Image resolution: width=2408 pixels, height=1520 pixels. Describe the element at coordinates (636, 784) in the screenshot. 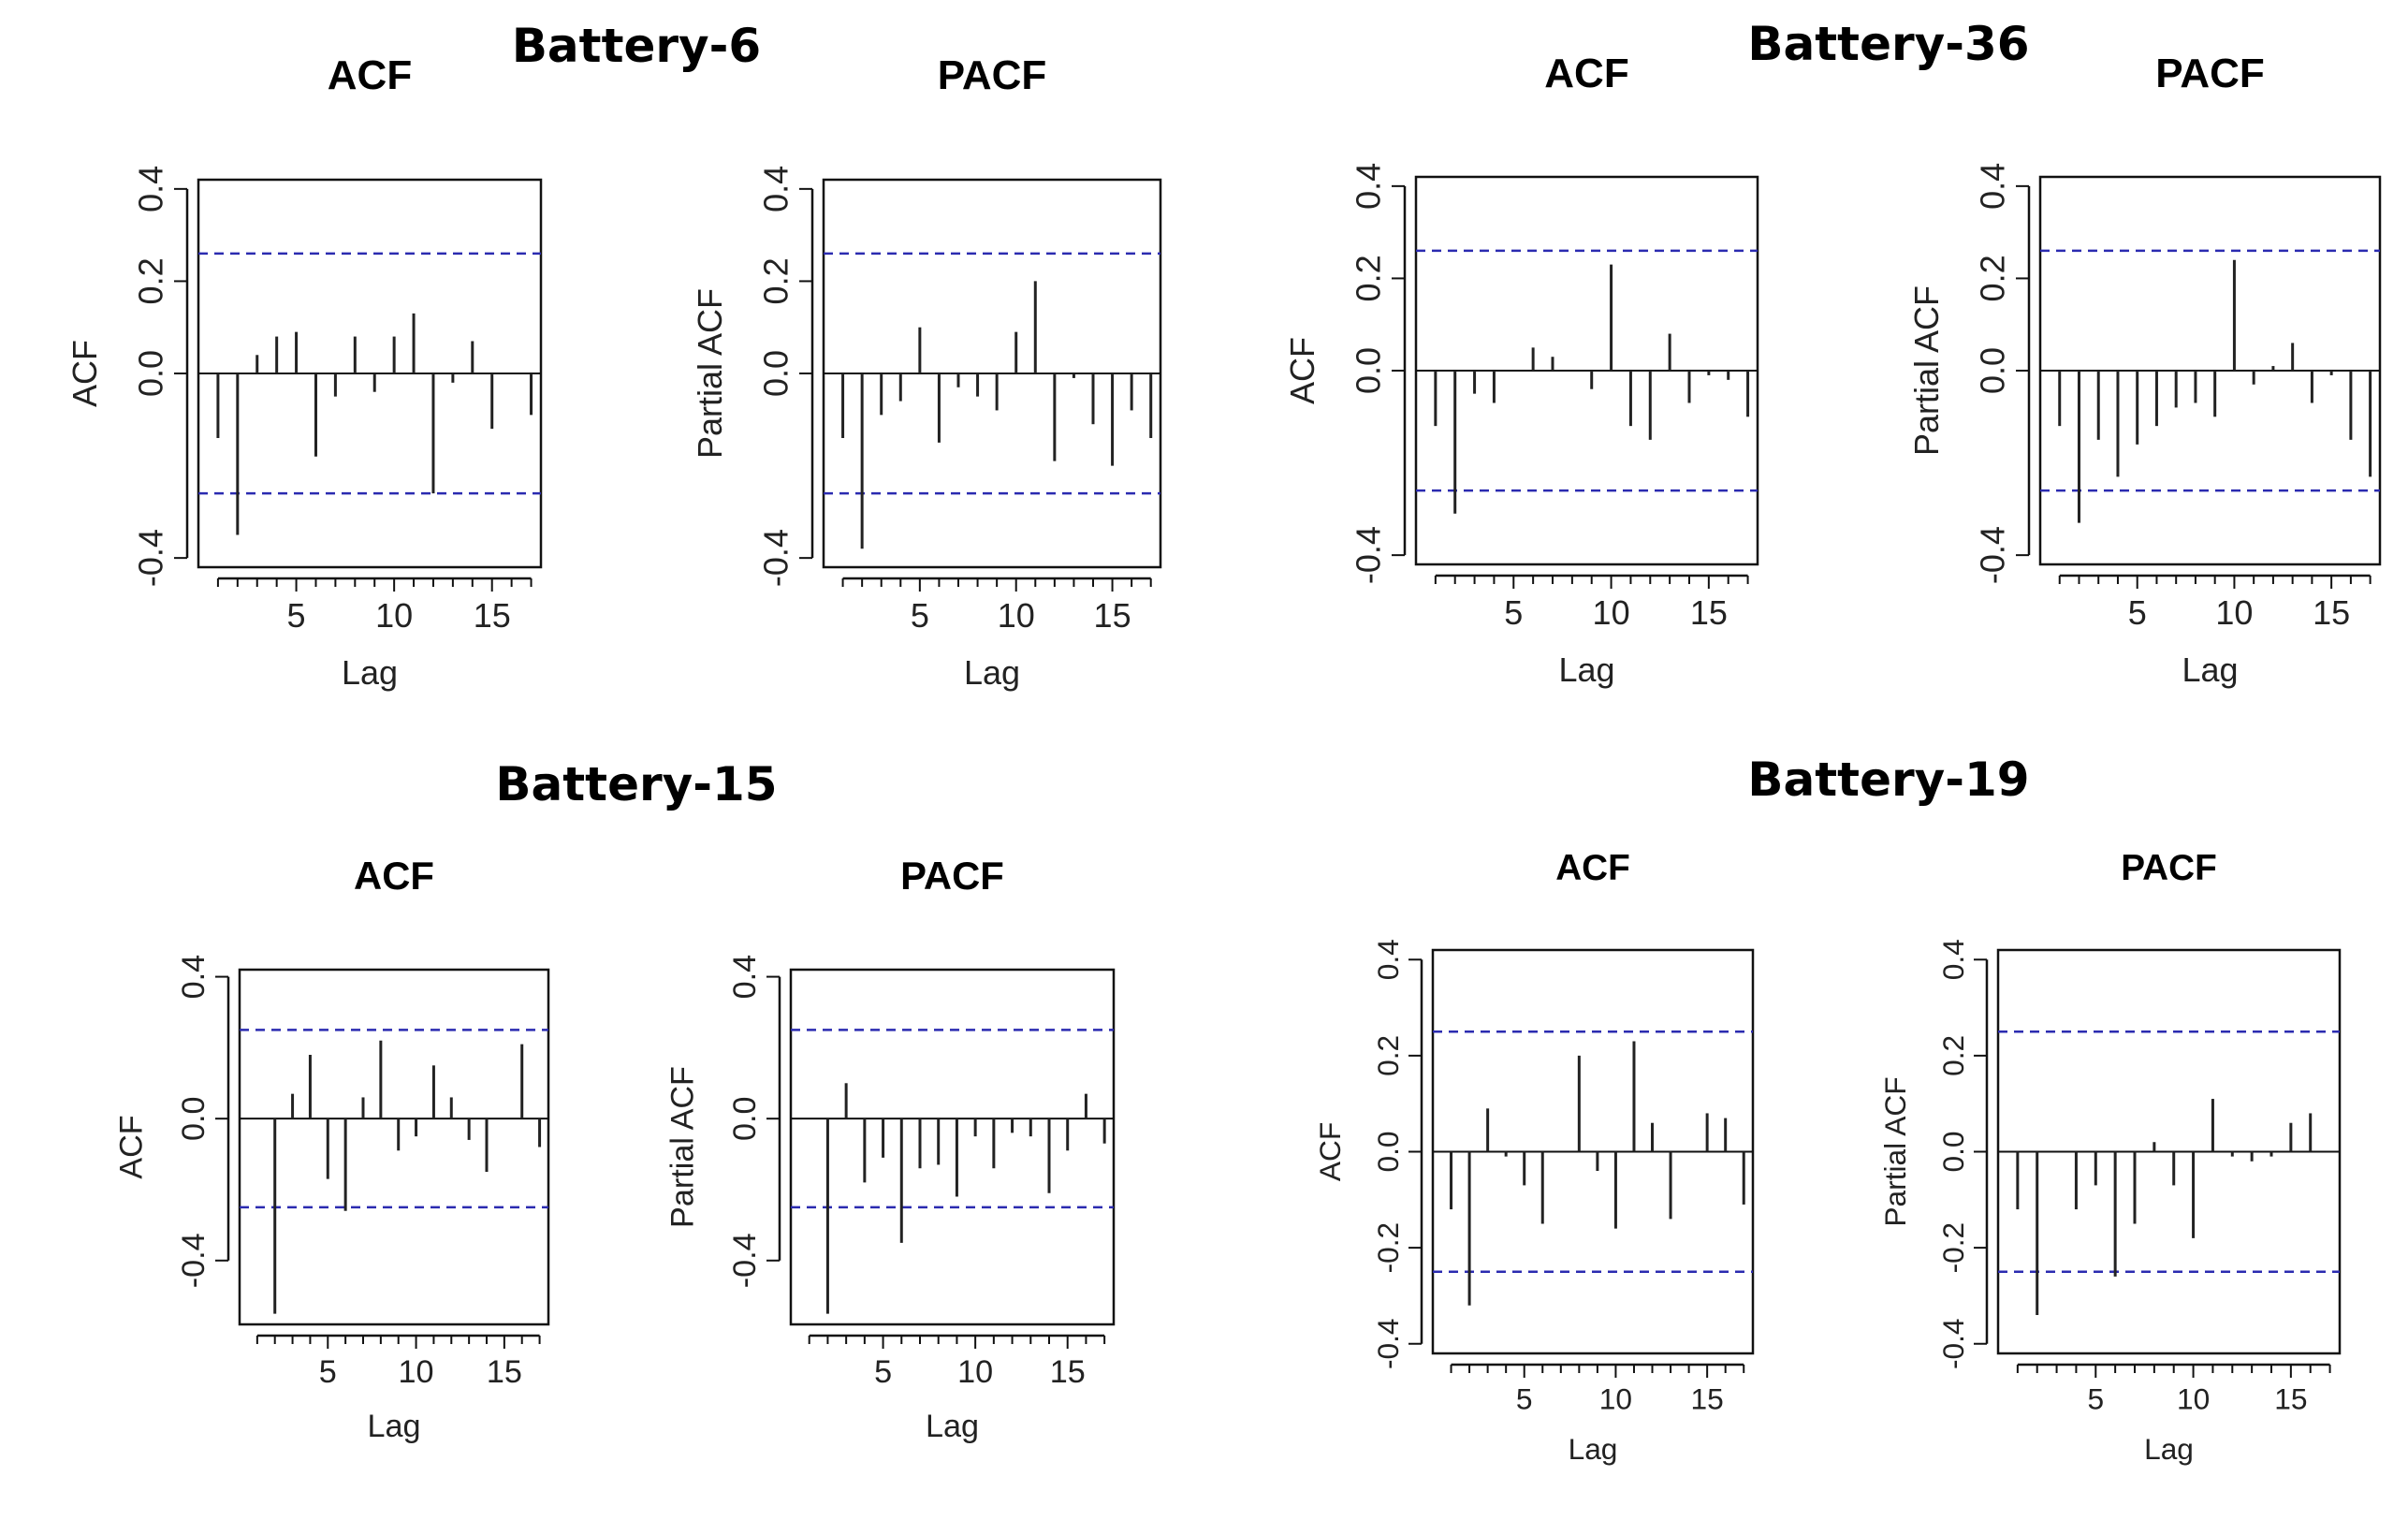

I see `group-title-battery-15: Battery-15` at that location.